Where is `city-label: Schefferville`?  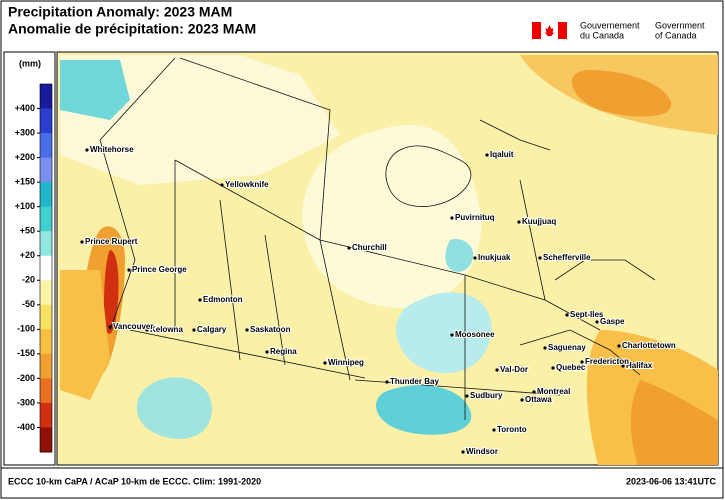 city-label: Schefferville is located at coordinates (567, 257).